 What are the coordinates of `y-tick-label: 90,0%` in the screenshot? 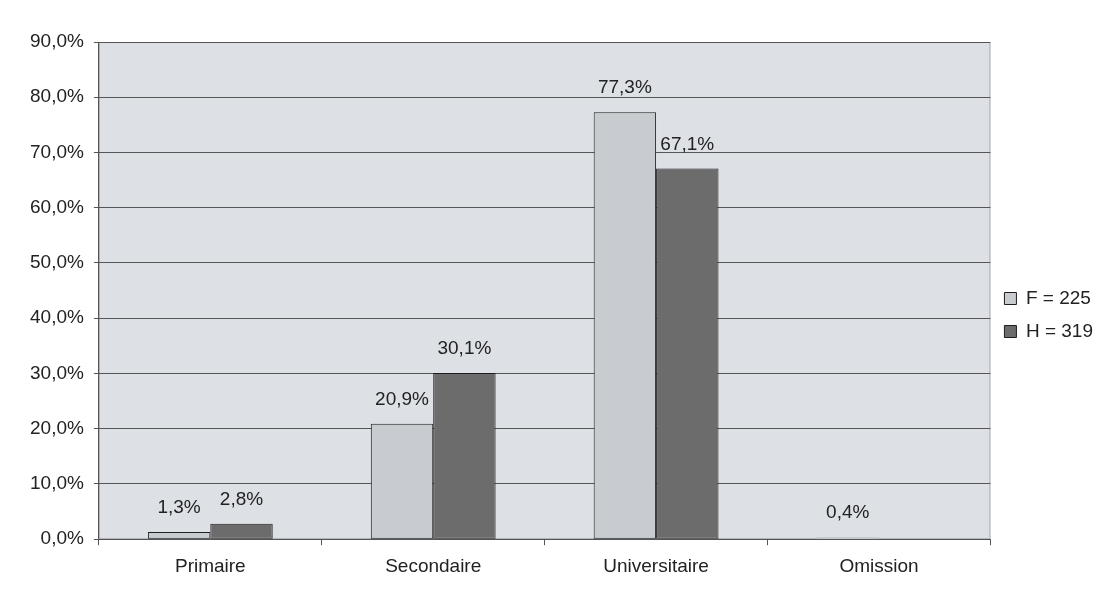 It's located at (57, 41).